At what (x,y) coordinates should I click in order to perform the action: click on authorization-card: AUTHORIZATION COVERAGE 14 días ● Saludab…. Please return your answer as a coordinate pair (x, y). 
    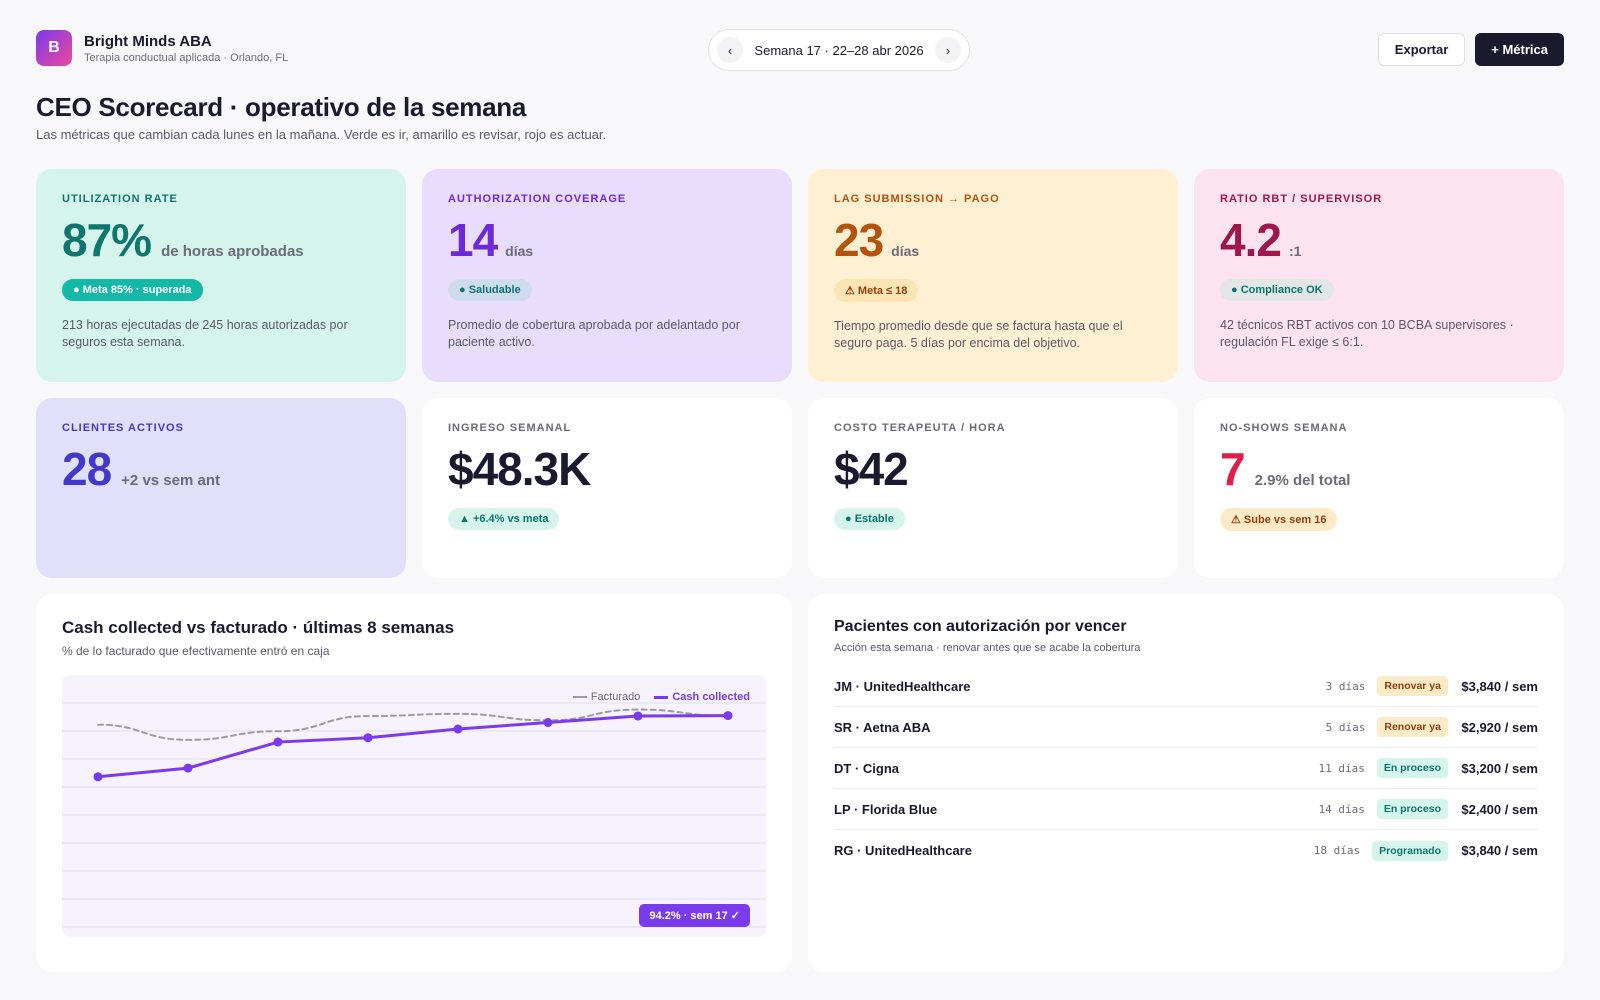
    Looking at the image, I should click on (607, 275).